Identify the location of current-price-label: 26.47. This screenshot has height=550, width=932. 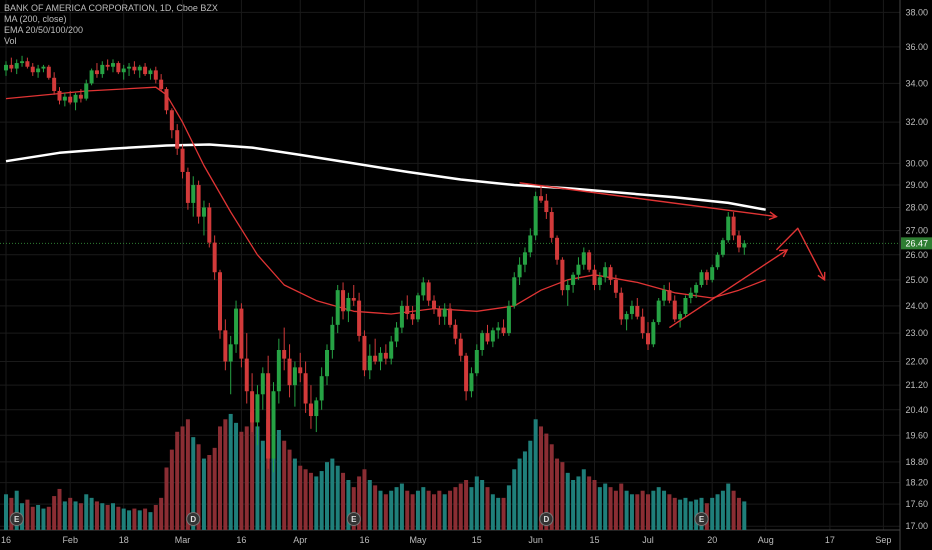
(916, 243).